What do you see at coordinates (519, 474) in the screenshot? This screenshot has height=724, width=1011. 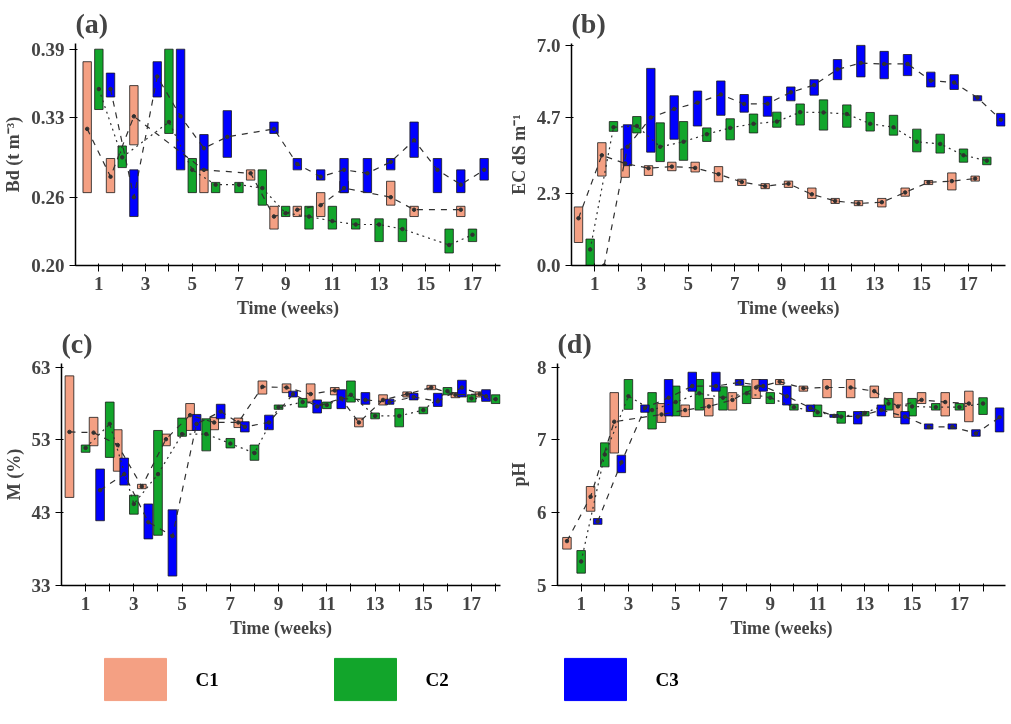 I see `y-axis-title: pH` at bounding box center [519, 474].